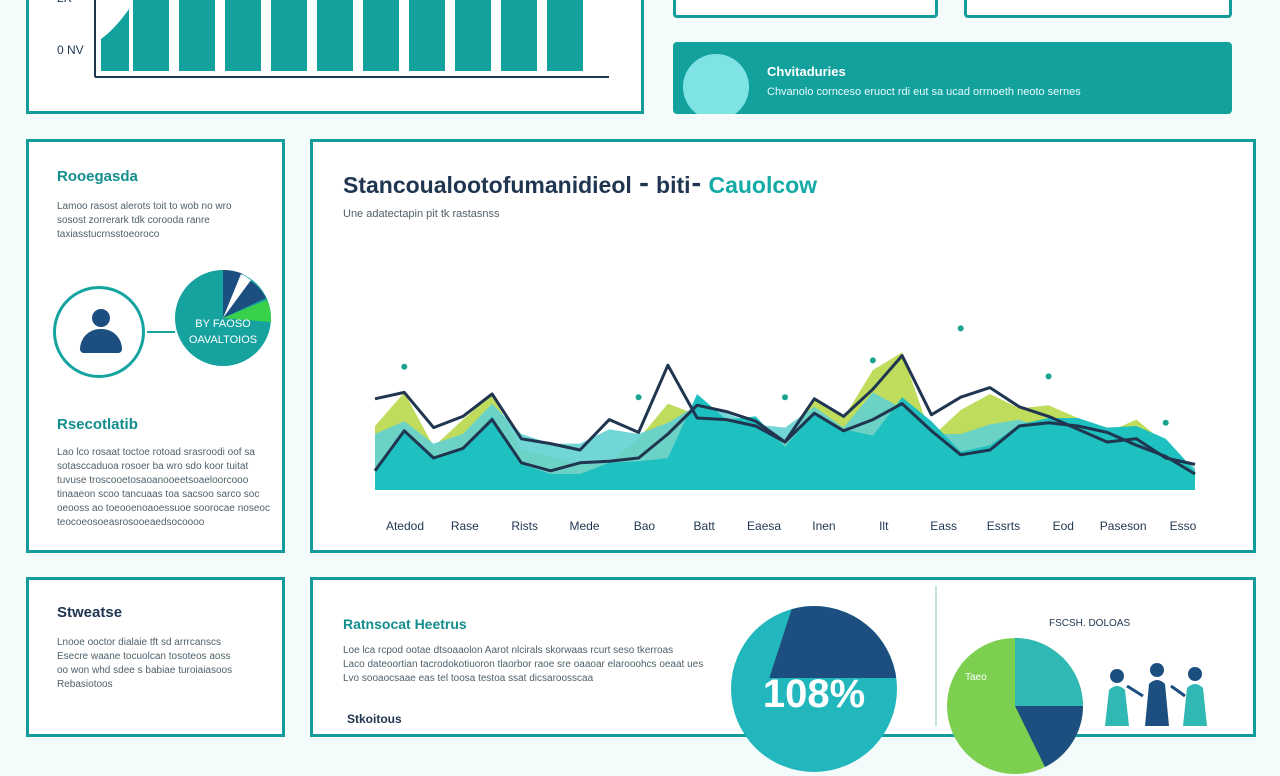 The image size is (1280, 776). What do you see at coordinates (133, 220) in the screenshot?
I see `left-desc-1-line: sosost zorrerark tdk corooda ranre` at bounding box center [133, 220].